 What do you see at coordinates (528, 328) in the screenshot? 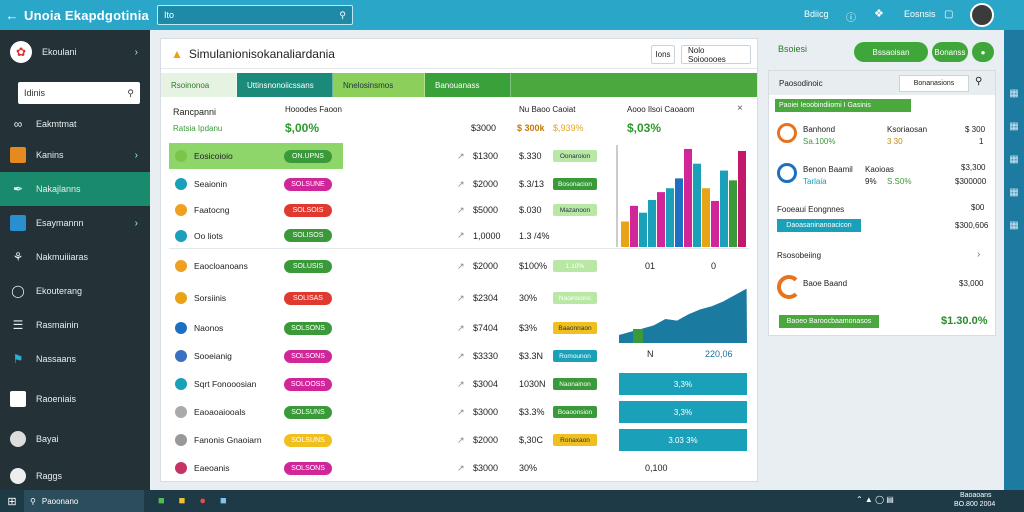
I see `row-value-2: $3%` at bounding box center [528, 328].